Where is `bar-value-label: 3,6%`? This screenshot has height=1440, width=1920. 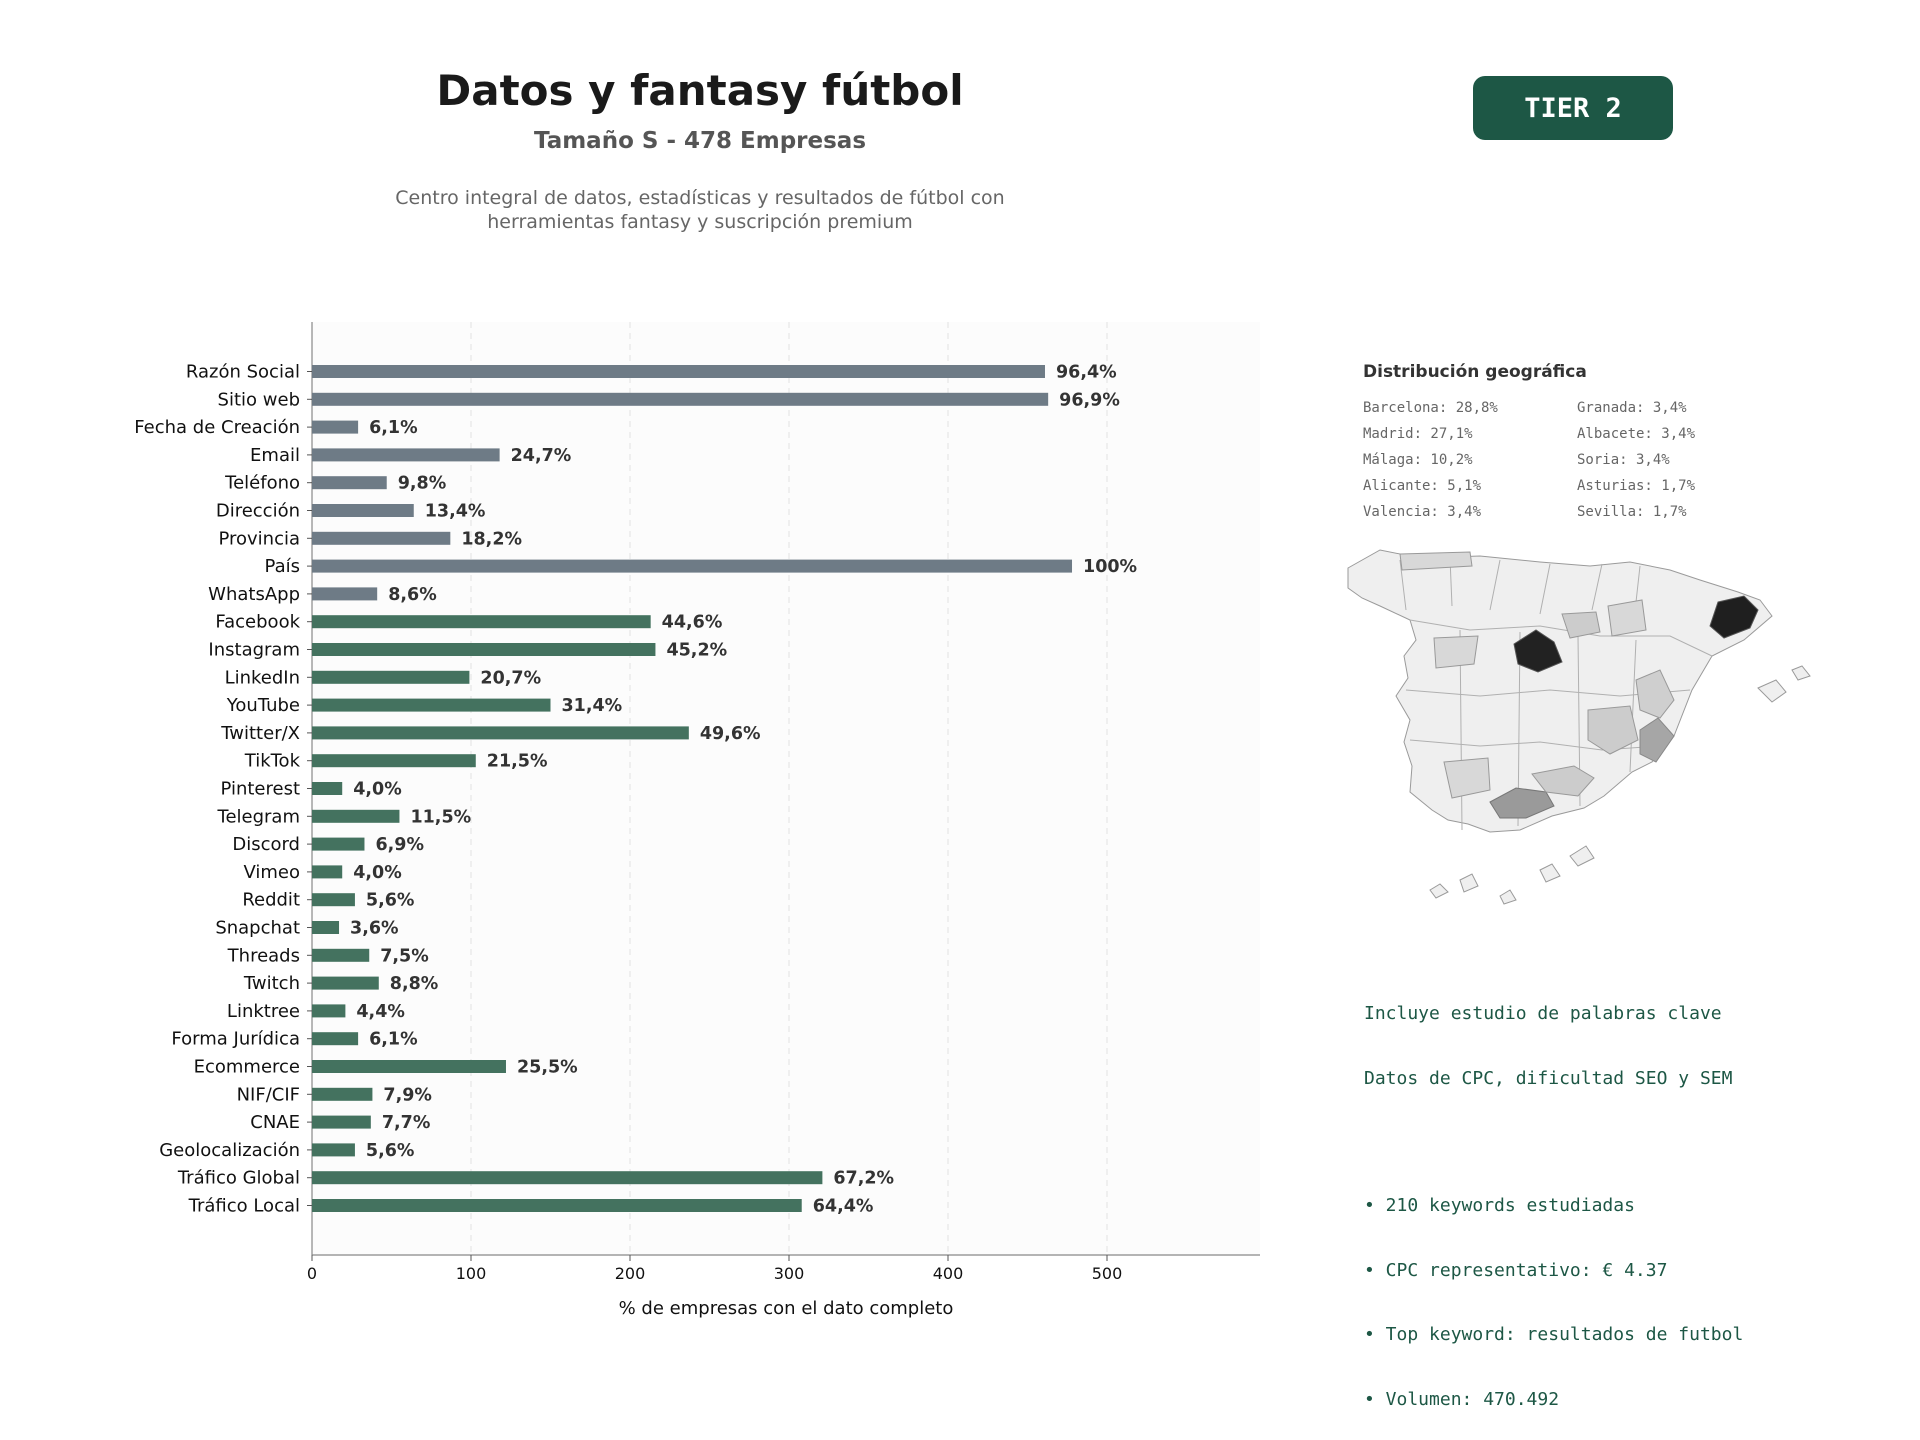
bar-value-label: 3,6% is located at coordinates (374, 929).